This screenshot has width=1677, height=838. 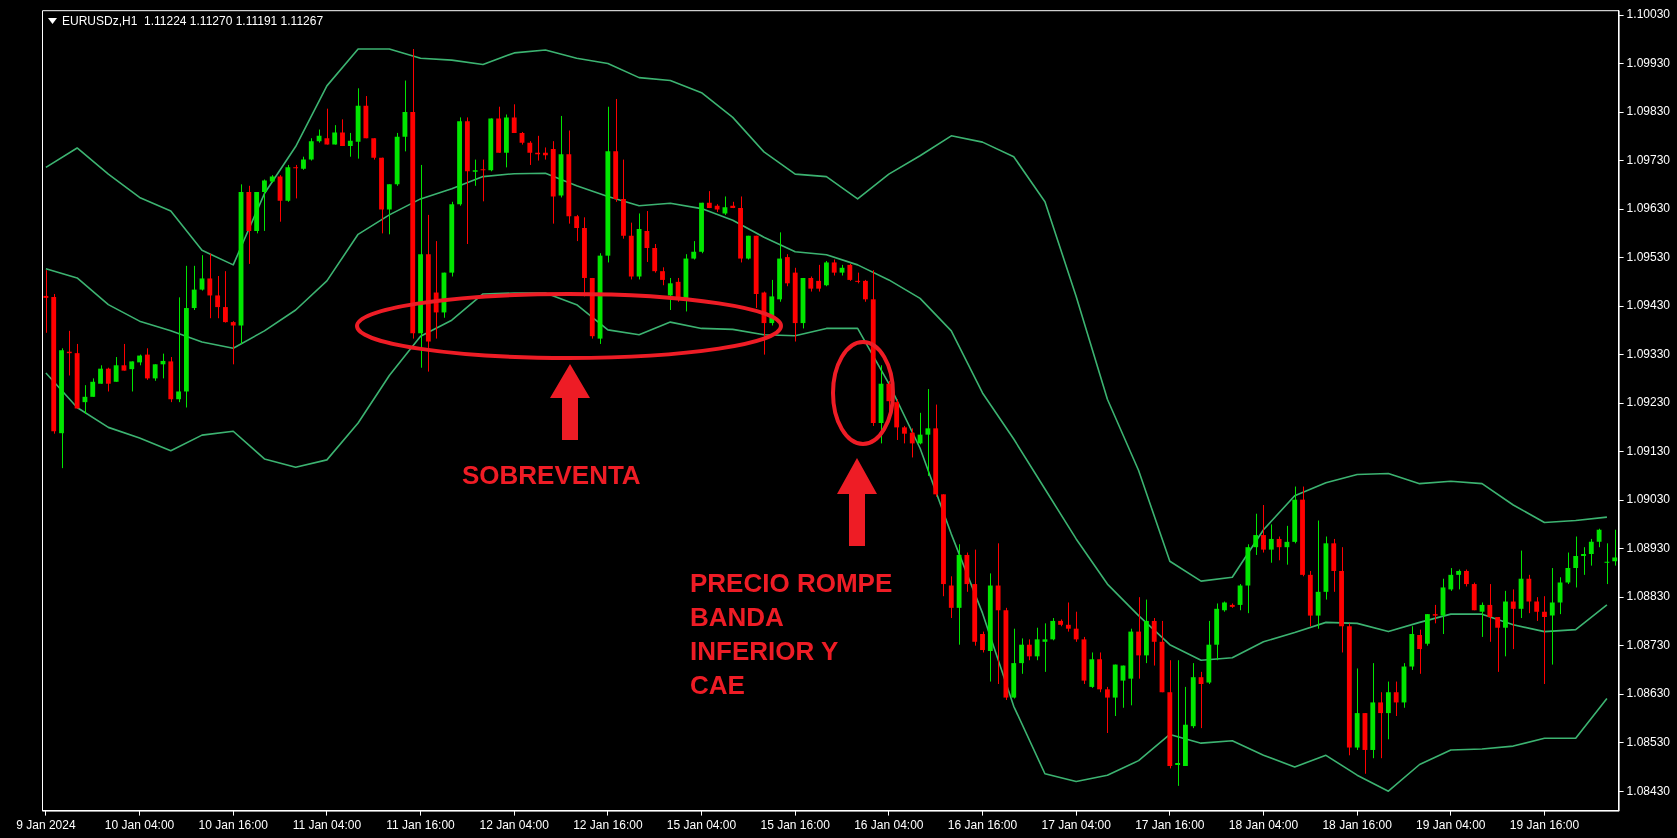 I want to click on x-tick-label: 10 Jan 04:00, so click(x=139, y=825).